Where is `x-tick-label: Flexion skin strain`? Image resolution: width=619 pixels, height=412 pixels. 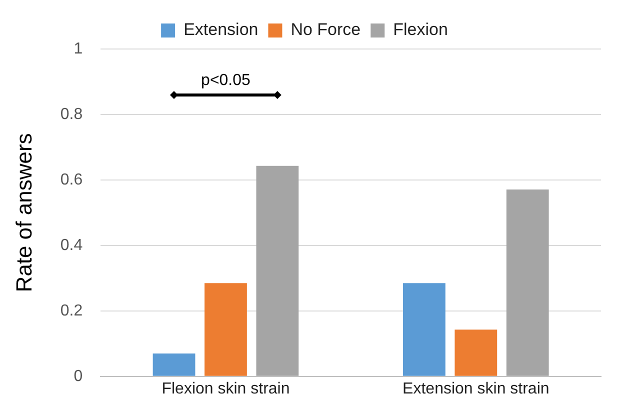 x-tick-label: Flexion skin strain is located at coordinates (226, 389).